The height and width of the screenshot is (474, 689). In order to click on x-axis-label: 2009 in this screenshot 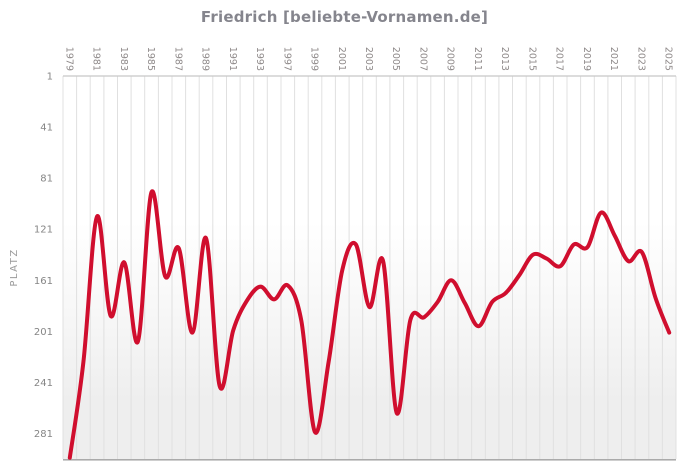, I will do `click(450, 59)`.